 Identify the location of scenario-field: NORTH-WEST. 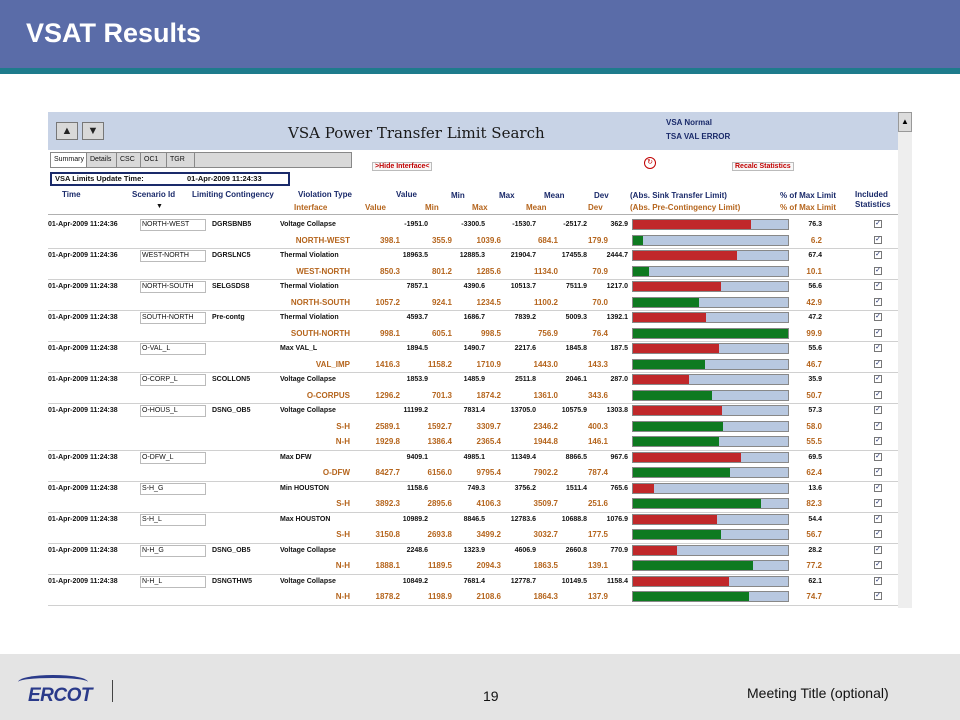
(173, 225).